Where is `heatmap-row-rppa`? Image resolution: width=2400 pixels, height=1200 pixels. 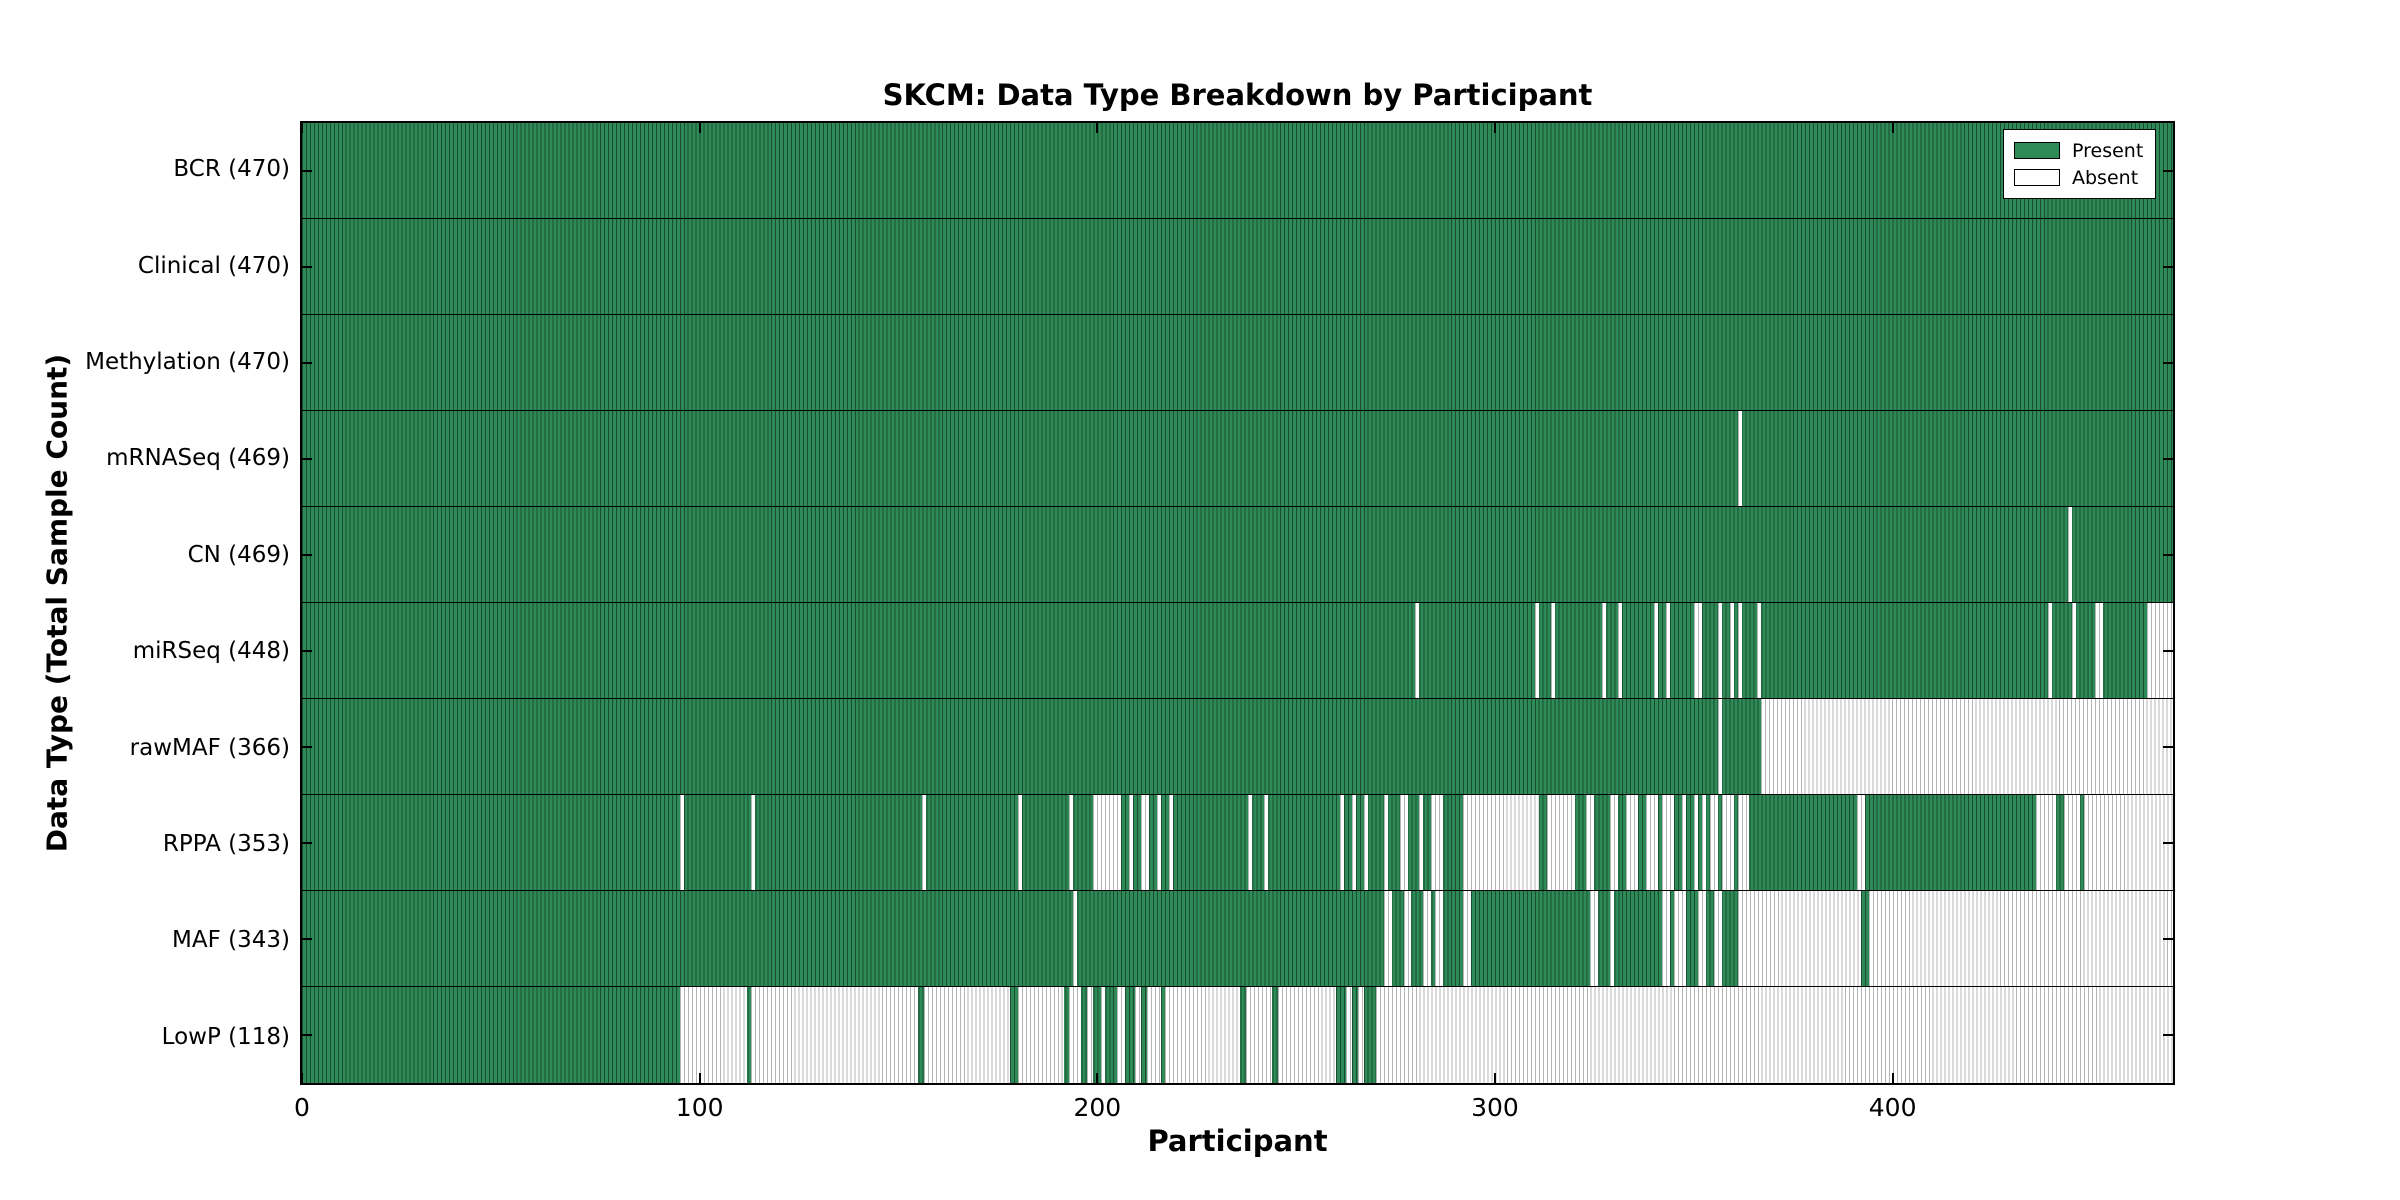
heatmap-row-rppa is located at coordinates (1237, 843).